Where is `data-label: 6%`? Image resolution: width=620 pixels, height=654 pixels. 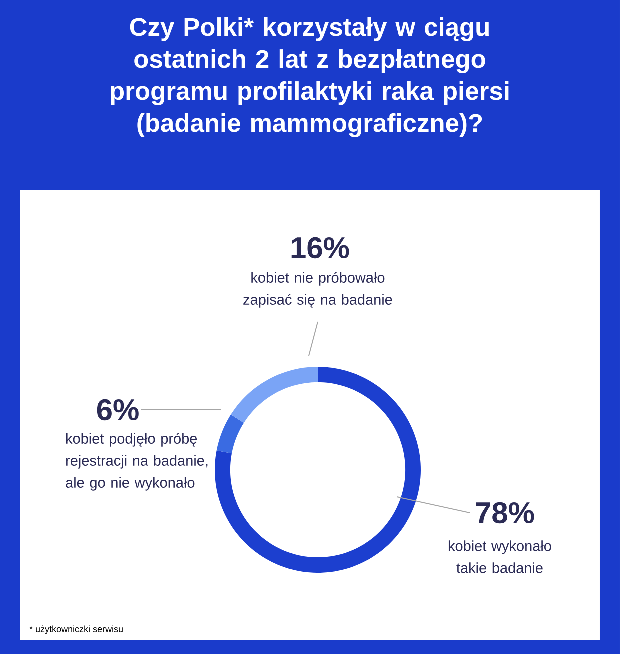 data-label: 6% is located at coordinates (118, 410).